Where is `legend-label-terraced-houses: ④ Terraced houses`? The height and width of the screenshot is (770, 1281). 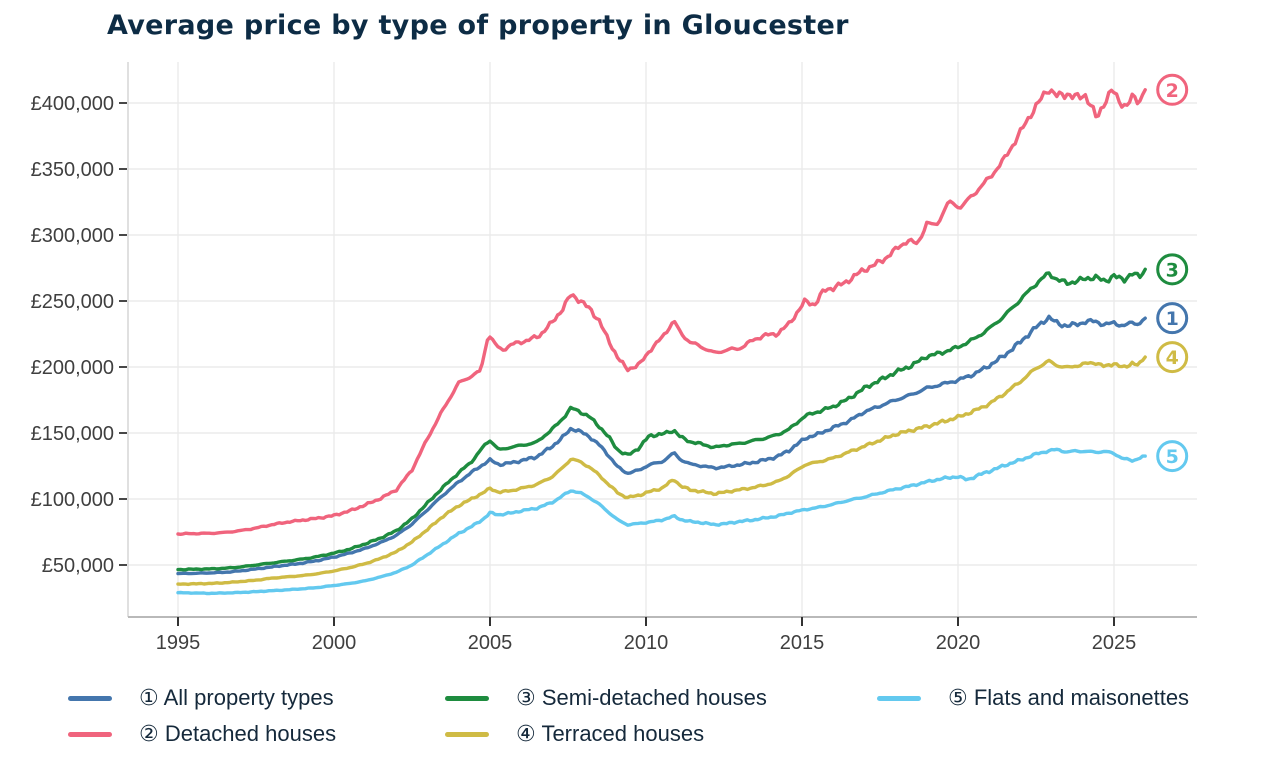
legend-label-terraced-houses: ④ Terraced houses is located at coordinates (610, 733).